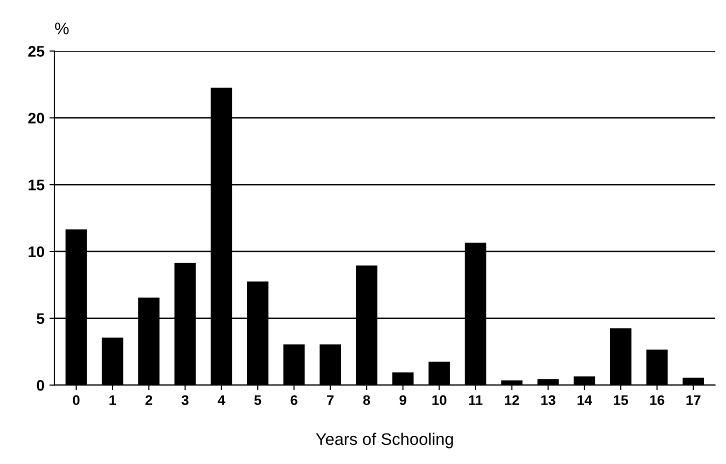 This screenshot has height=464, width=726. I want to click on x-tick-label: 5, so click(258, 400).